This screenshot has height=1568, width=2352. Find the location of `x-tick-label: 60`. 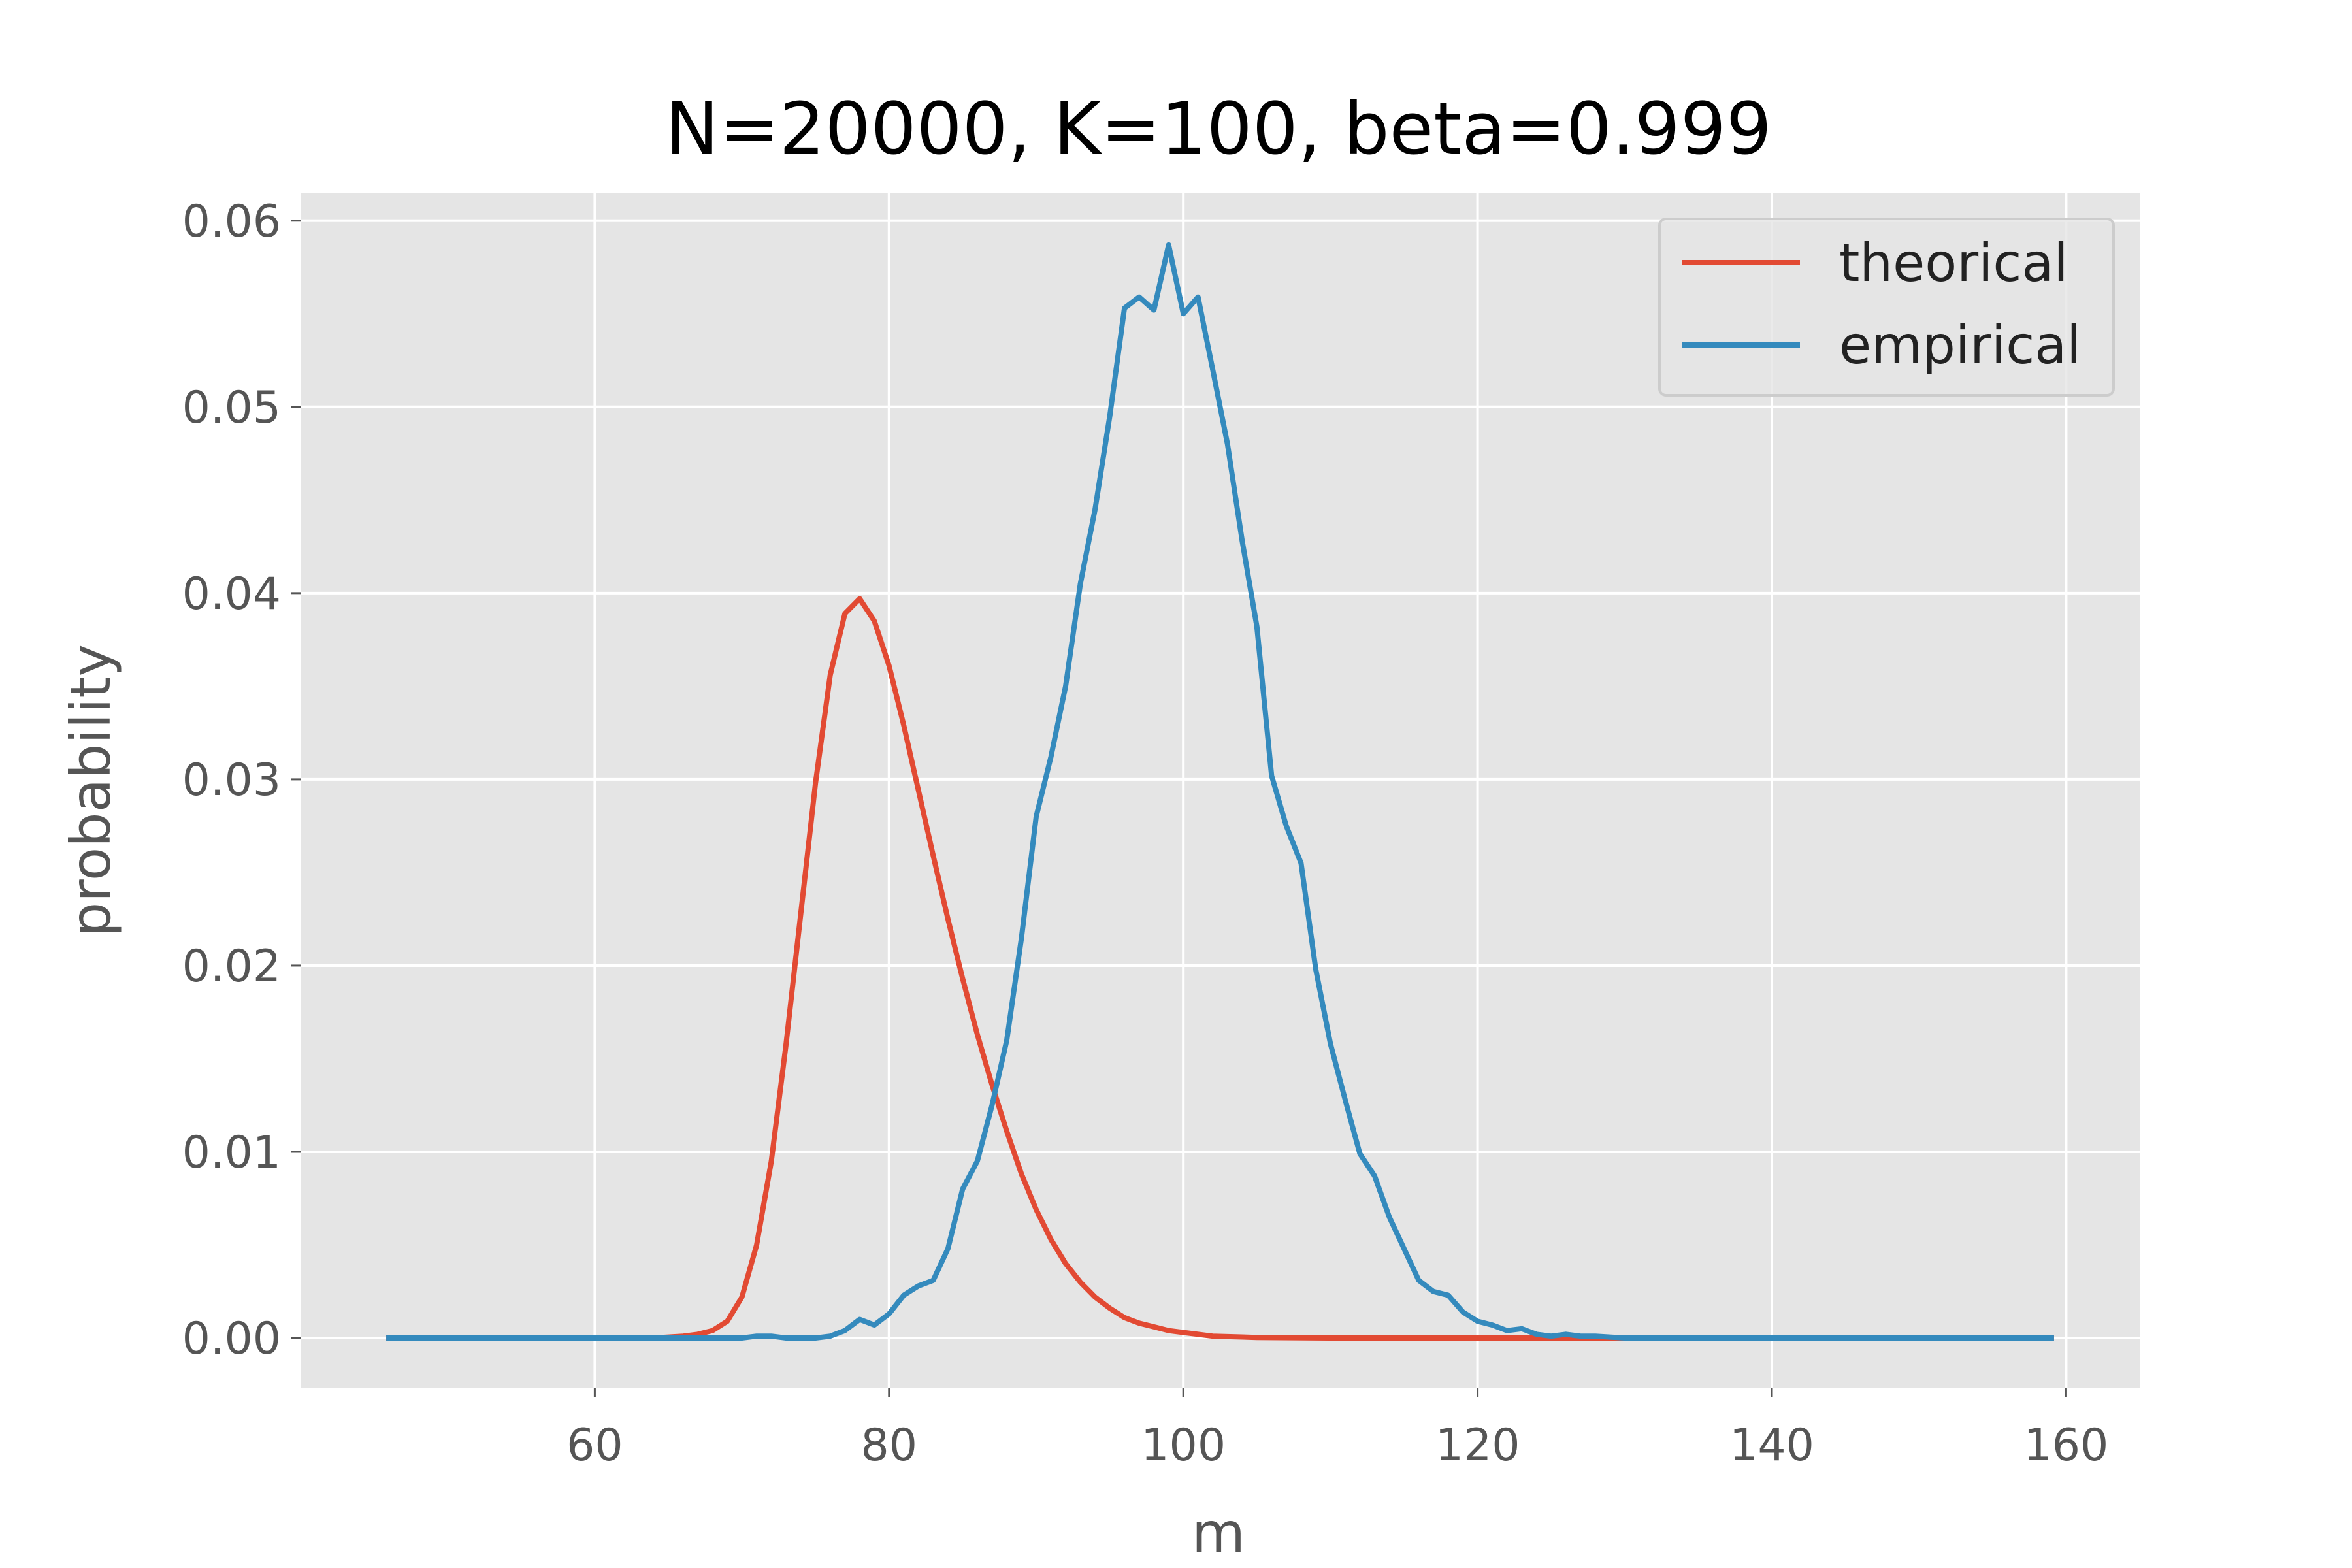

x-tick-label: 60 is located at coordinates (594, 1445).